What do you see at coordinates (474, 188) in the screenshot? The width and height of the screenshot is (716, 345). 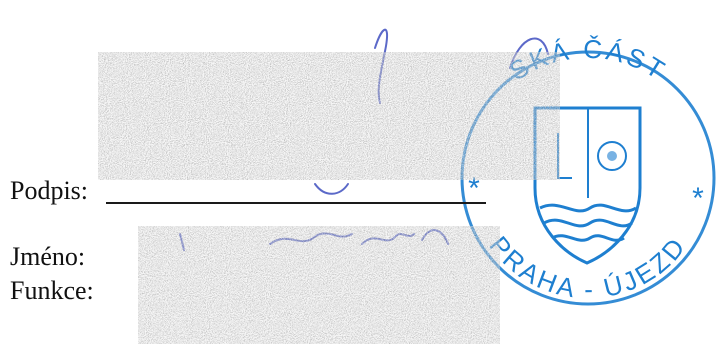 I see `stamp-star-left: *` at bounding box center [474, 188].